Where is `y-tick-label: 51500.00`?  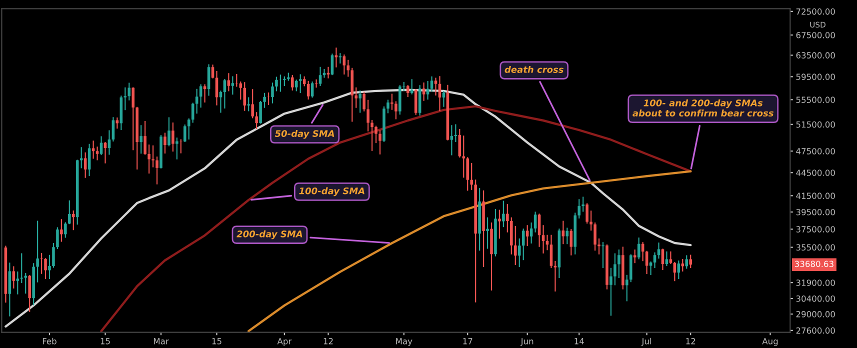 y-tick-label: 51500.00 is located at coordinates (815, 124).